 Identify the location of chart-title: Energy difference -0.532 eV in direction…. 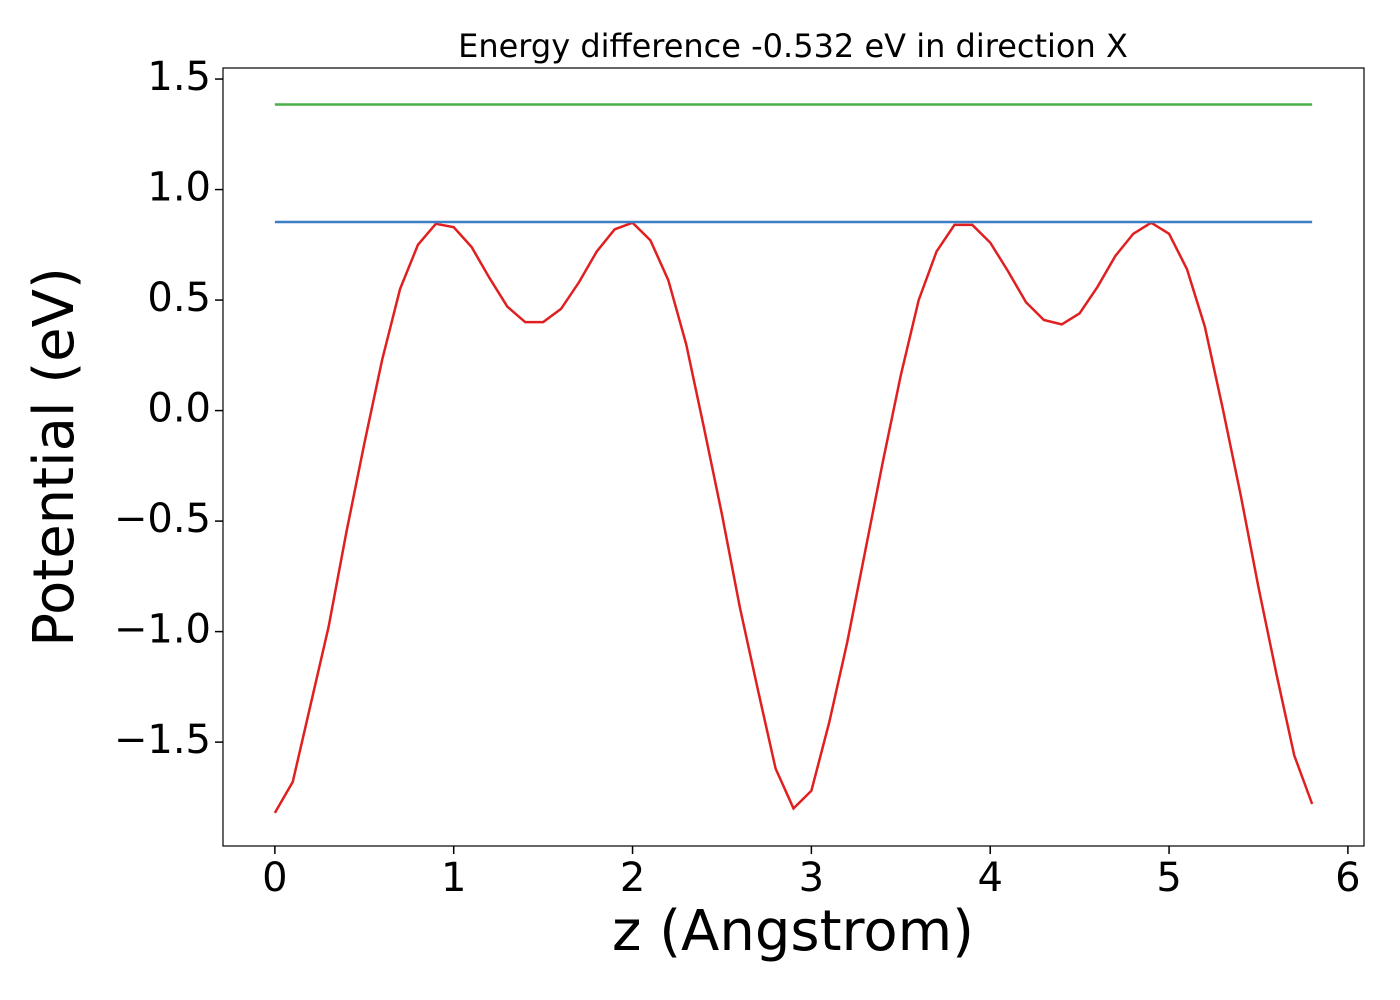
(793, 46).